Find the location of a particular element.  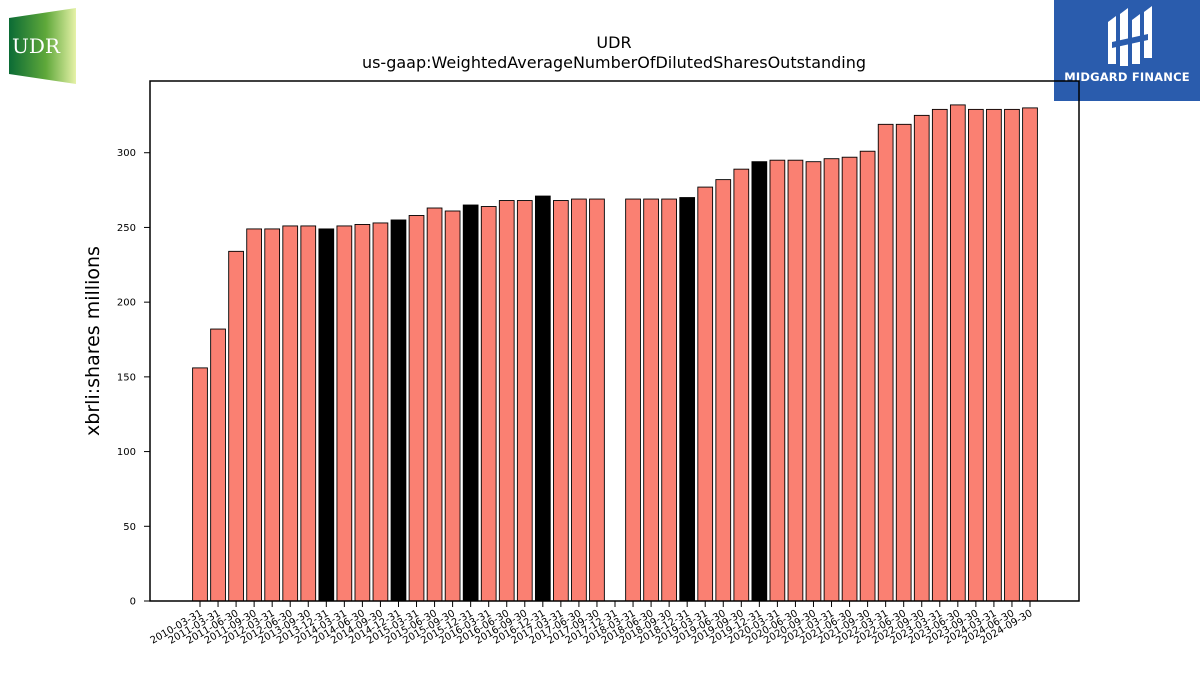

chart-title: UDR is located at coordinates (613, 42).